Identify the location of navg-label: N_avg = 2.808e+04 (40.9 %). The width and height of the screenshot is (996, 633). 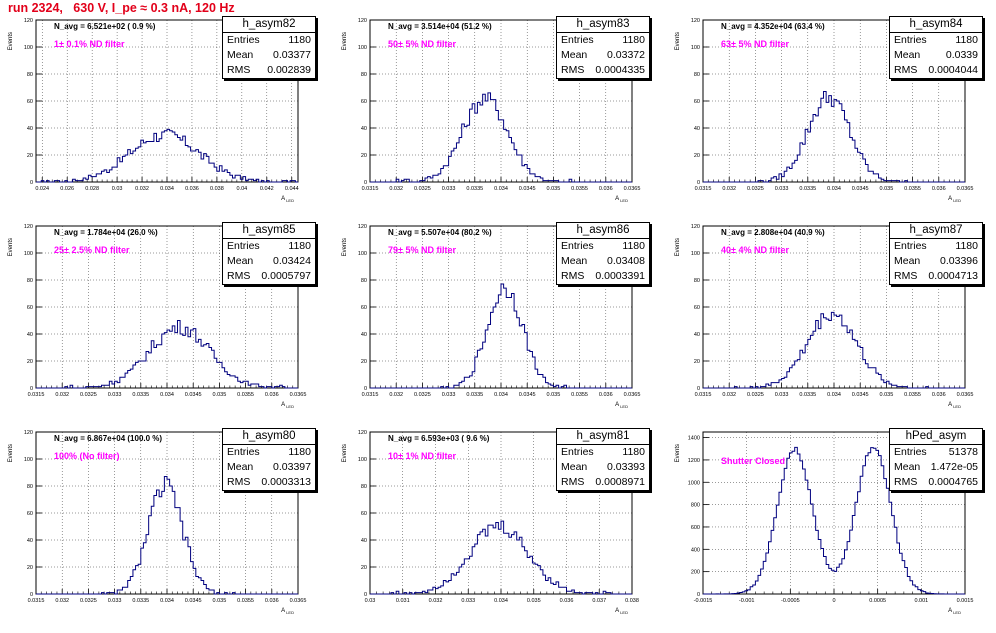
(773, 232).